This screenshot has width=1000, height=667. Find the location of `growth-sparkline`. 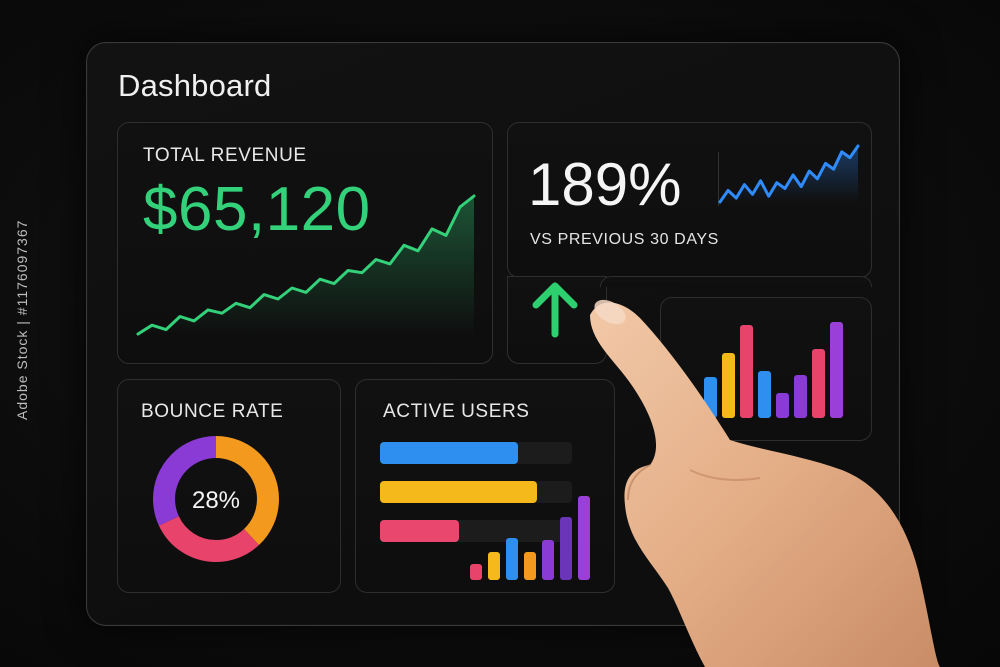

growth-sparkline is located at coordinates (789, 174).